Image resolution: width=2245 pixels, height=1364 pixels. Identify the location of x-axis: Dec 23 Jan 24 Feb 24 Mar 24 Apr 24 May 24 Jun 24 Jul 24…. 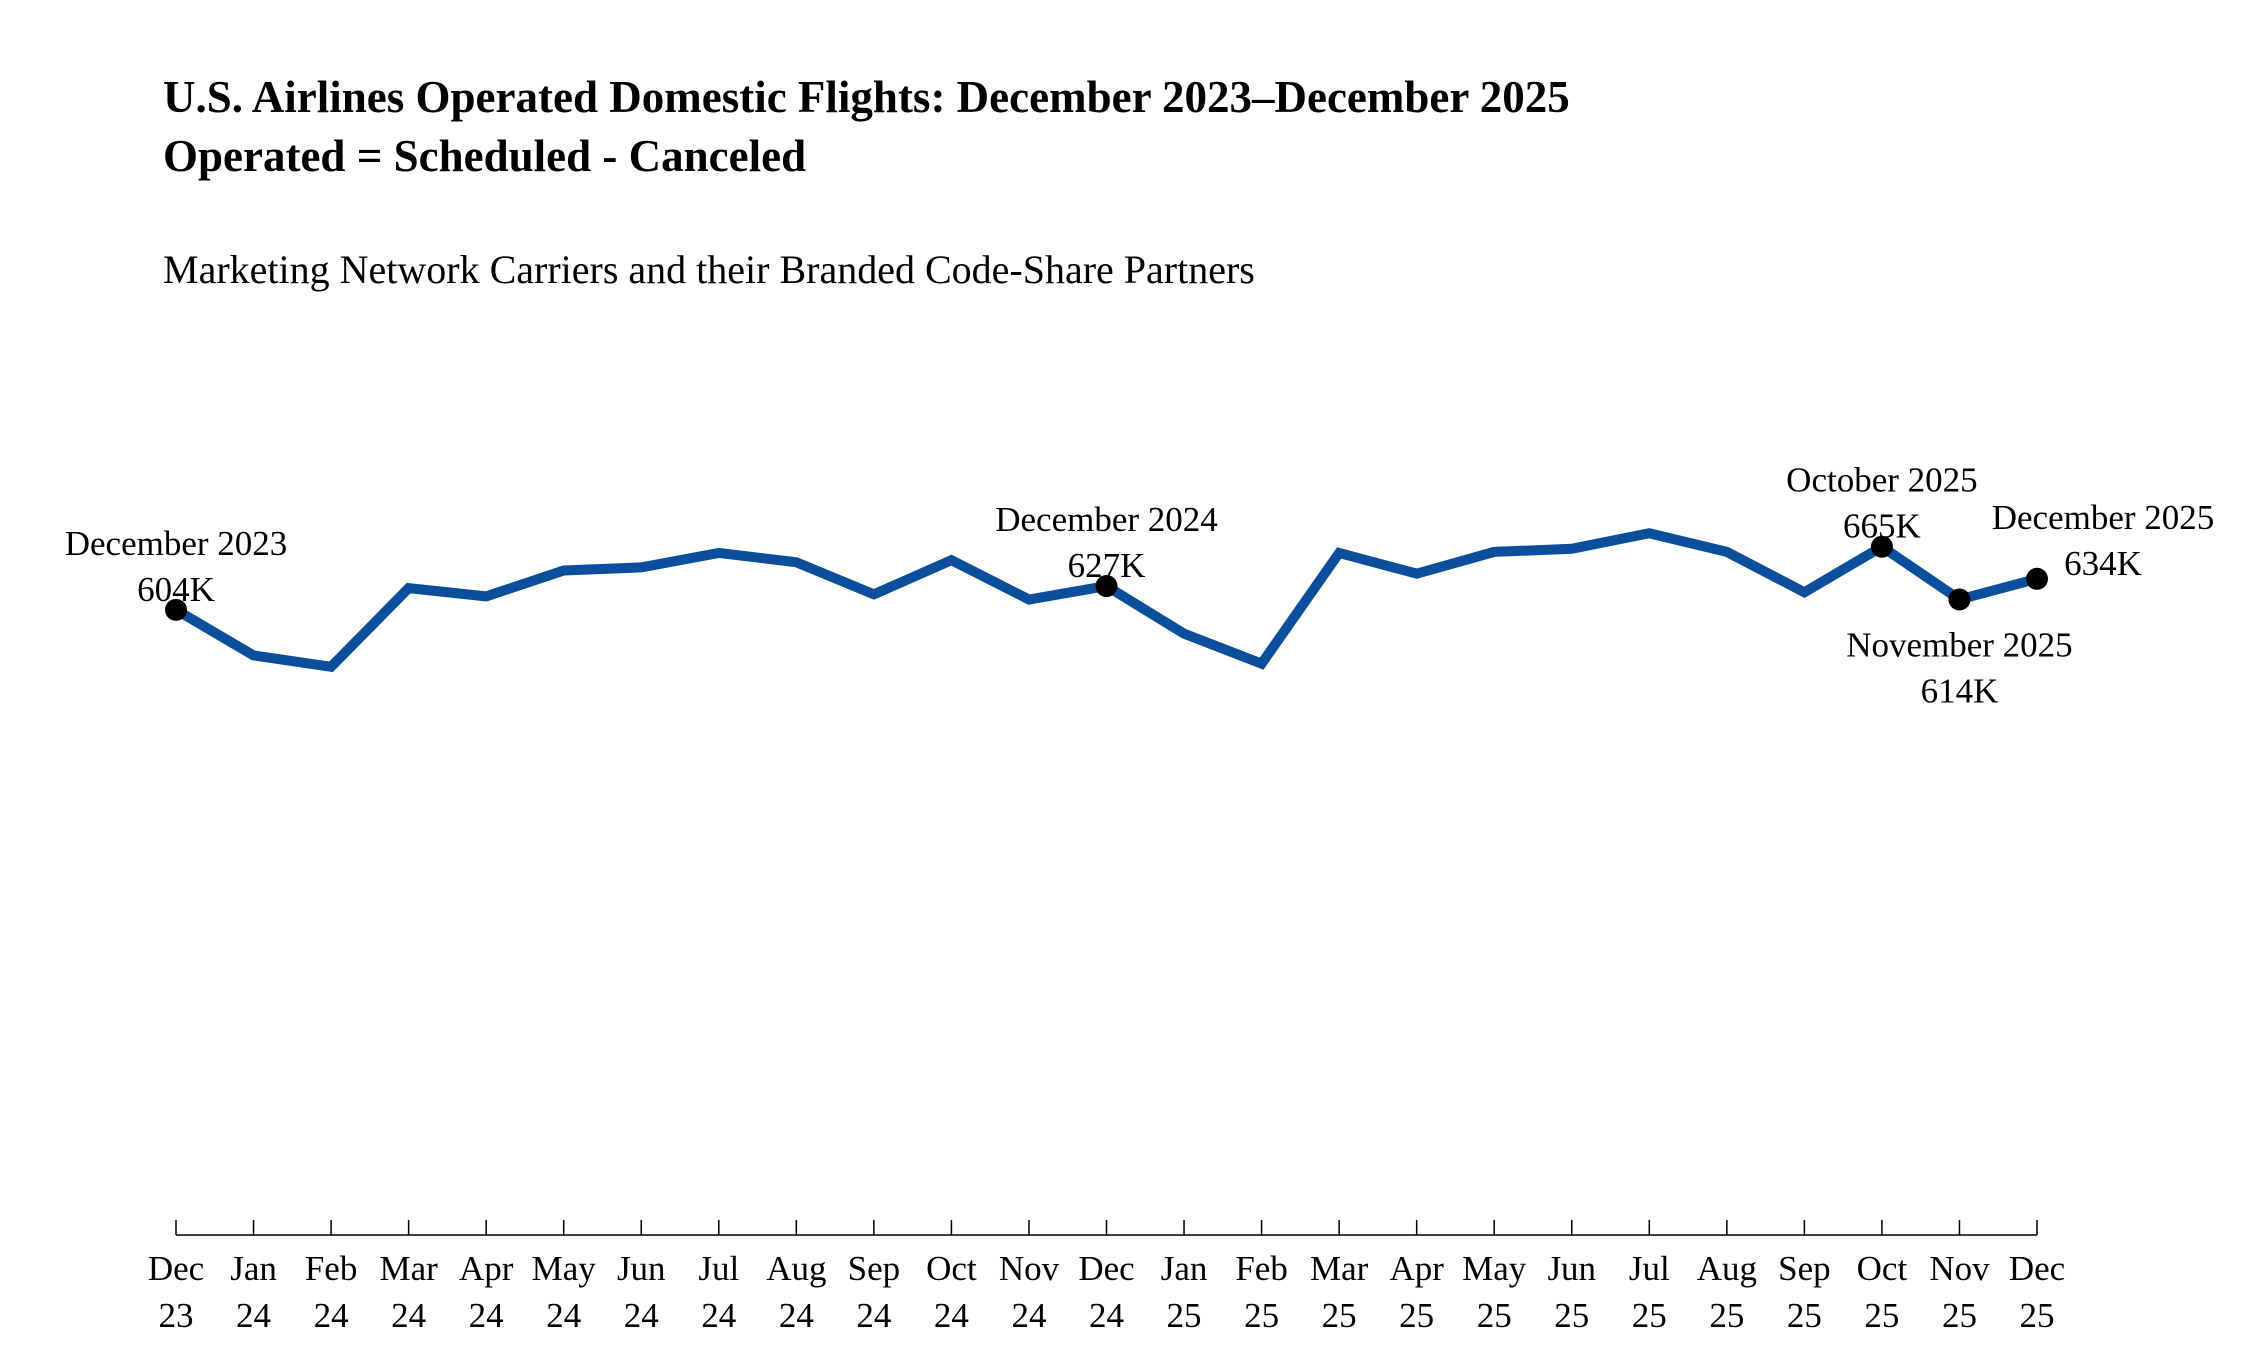
(1106, 1277).